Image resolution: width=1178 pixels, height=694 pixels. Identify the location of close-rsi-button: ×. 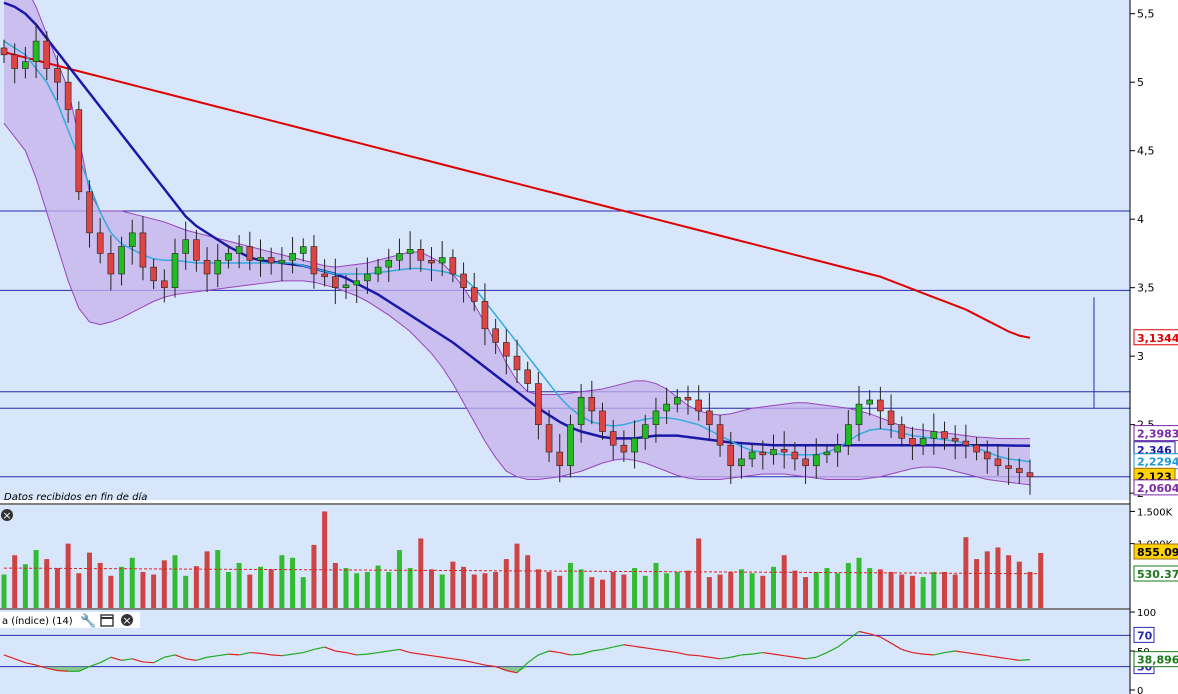
(127, 620).